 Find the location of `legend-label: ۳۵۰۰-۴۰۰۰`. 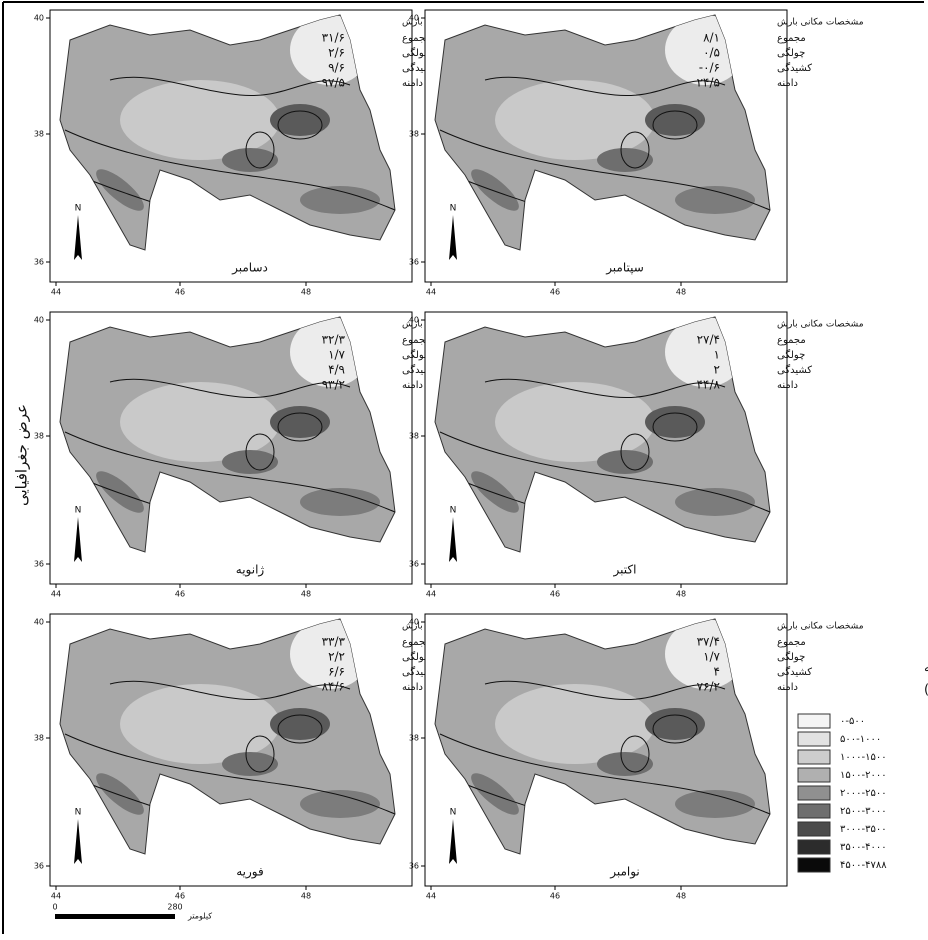

legend-label: ۳۵۰۰-۴۰۰۰ is located at coordinates (863, 847).